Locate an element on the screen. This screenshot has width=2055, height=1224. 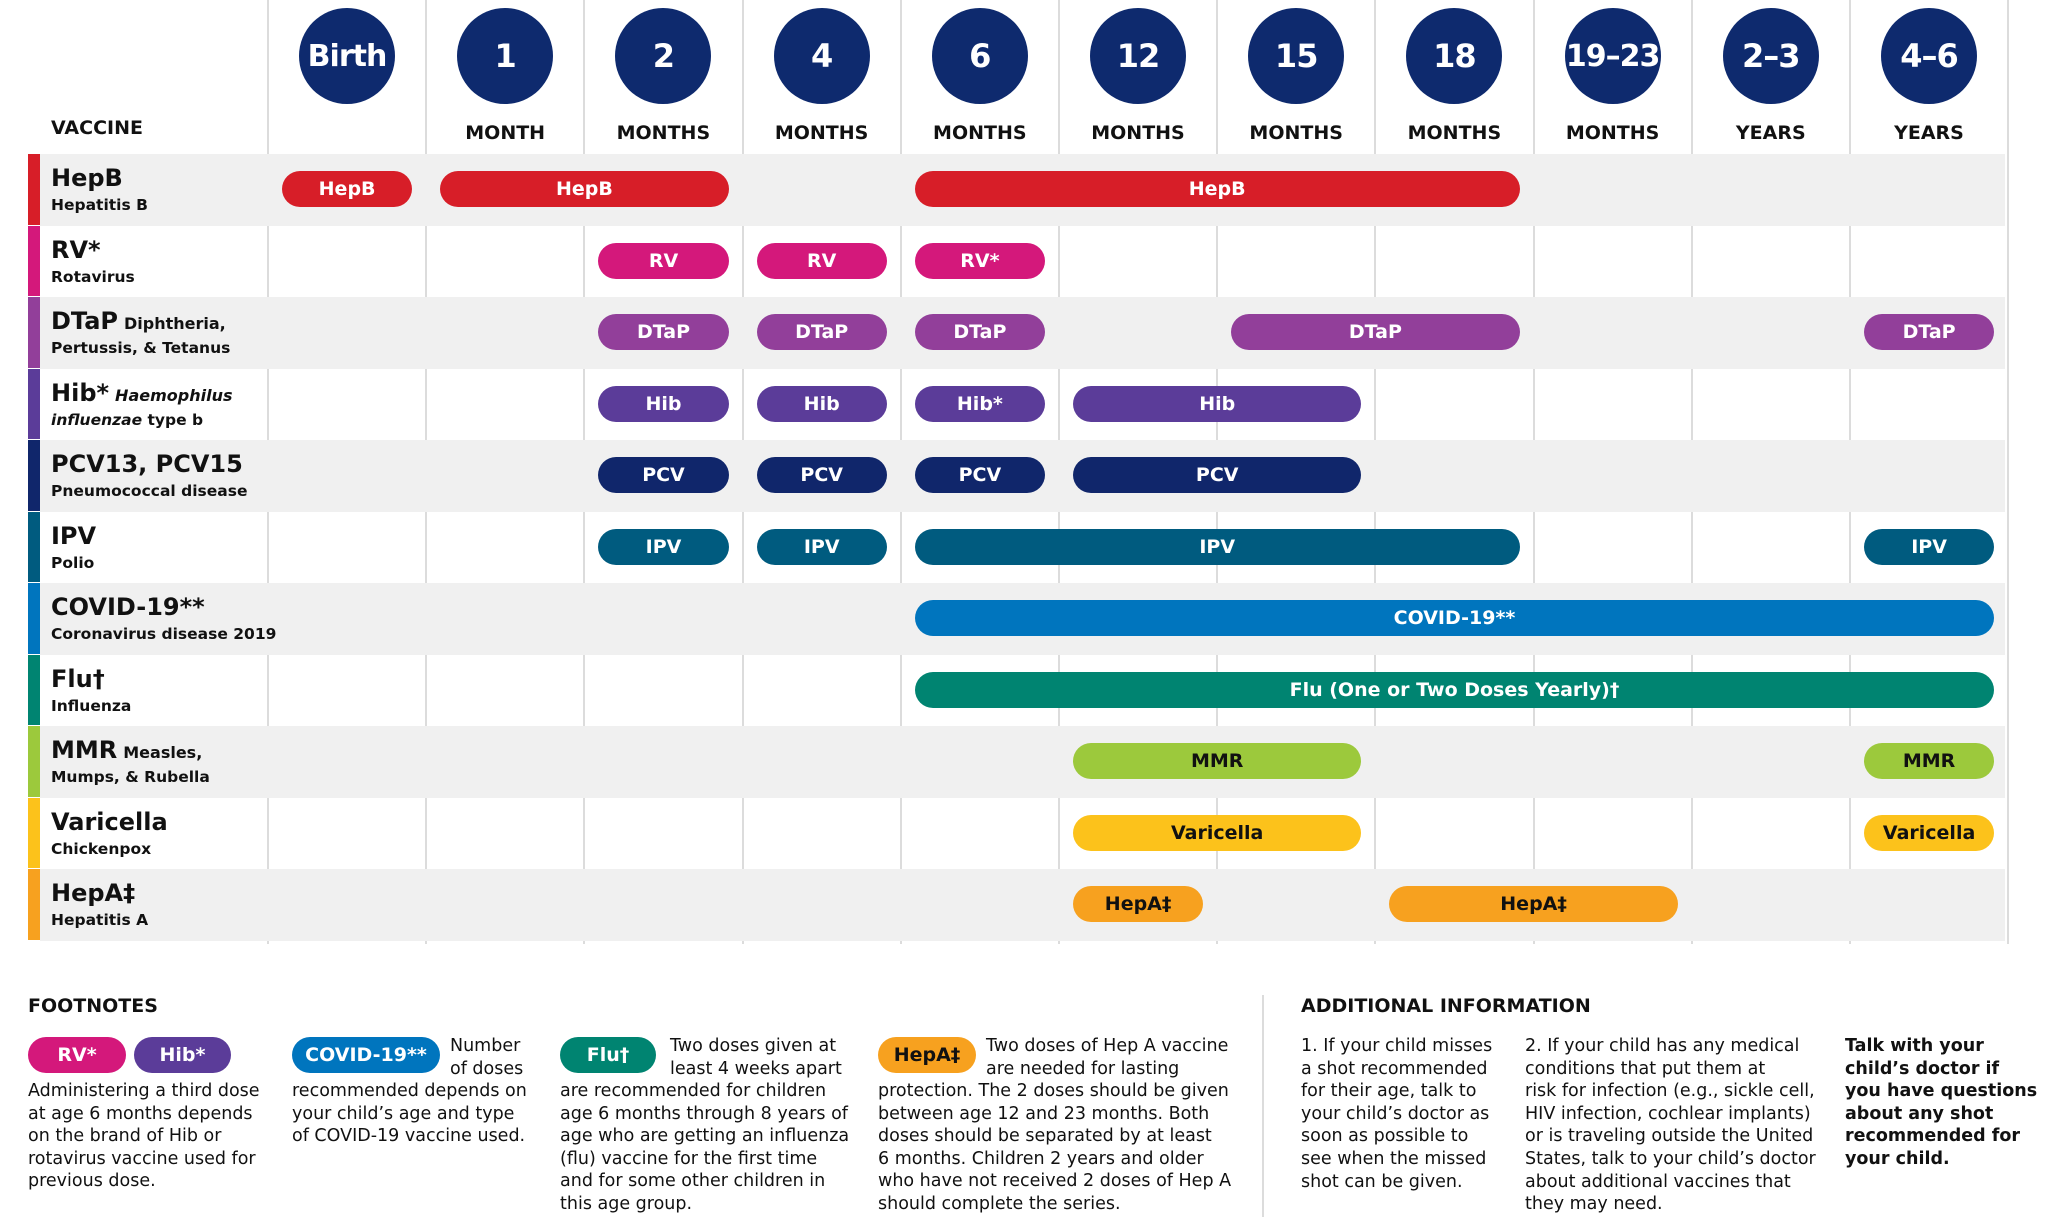
footnote-line: 6 months. Children 2 years and older is located at coordinates (1041, 1158).